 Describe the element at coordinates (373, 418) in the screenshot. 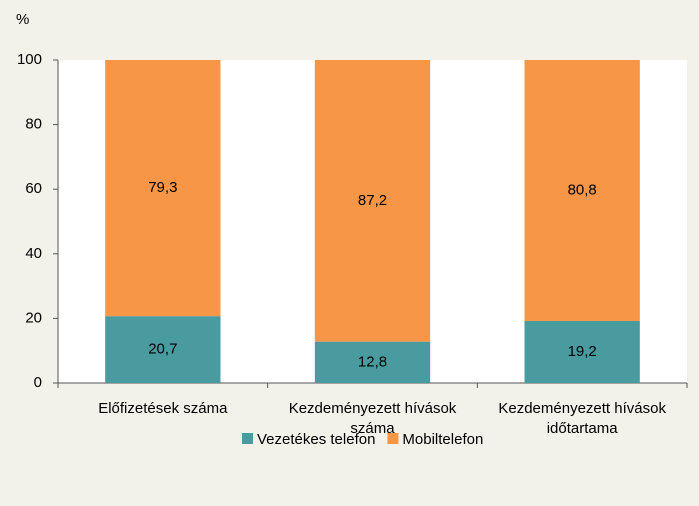

I see `x-tick-label: Kezdeményezett hívások száma` at that location.